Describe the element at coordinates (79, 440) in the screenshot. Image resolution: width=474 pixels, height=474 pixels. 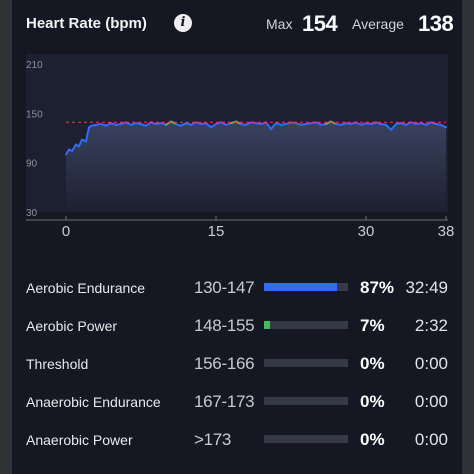
I see `zone-name: Anaerobic Power` at that location.